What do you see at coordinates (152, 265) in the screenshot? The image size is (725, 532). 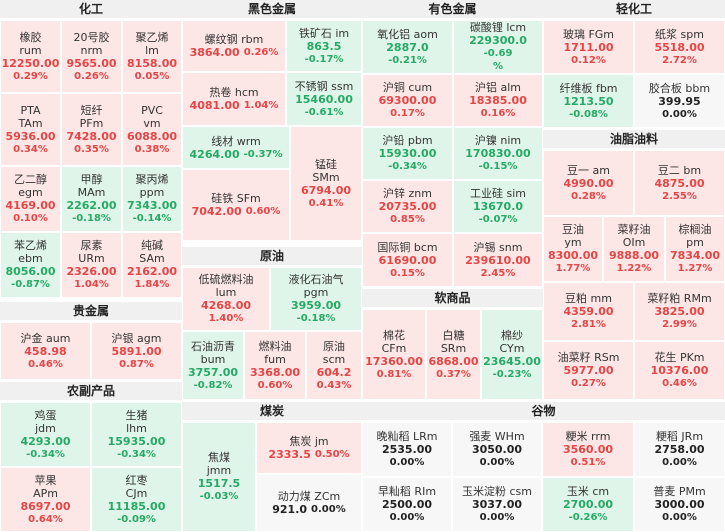 I see `contract-tile: 纯碱 SAm 2162.00 1.84%` at bounding box center [152, 265].